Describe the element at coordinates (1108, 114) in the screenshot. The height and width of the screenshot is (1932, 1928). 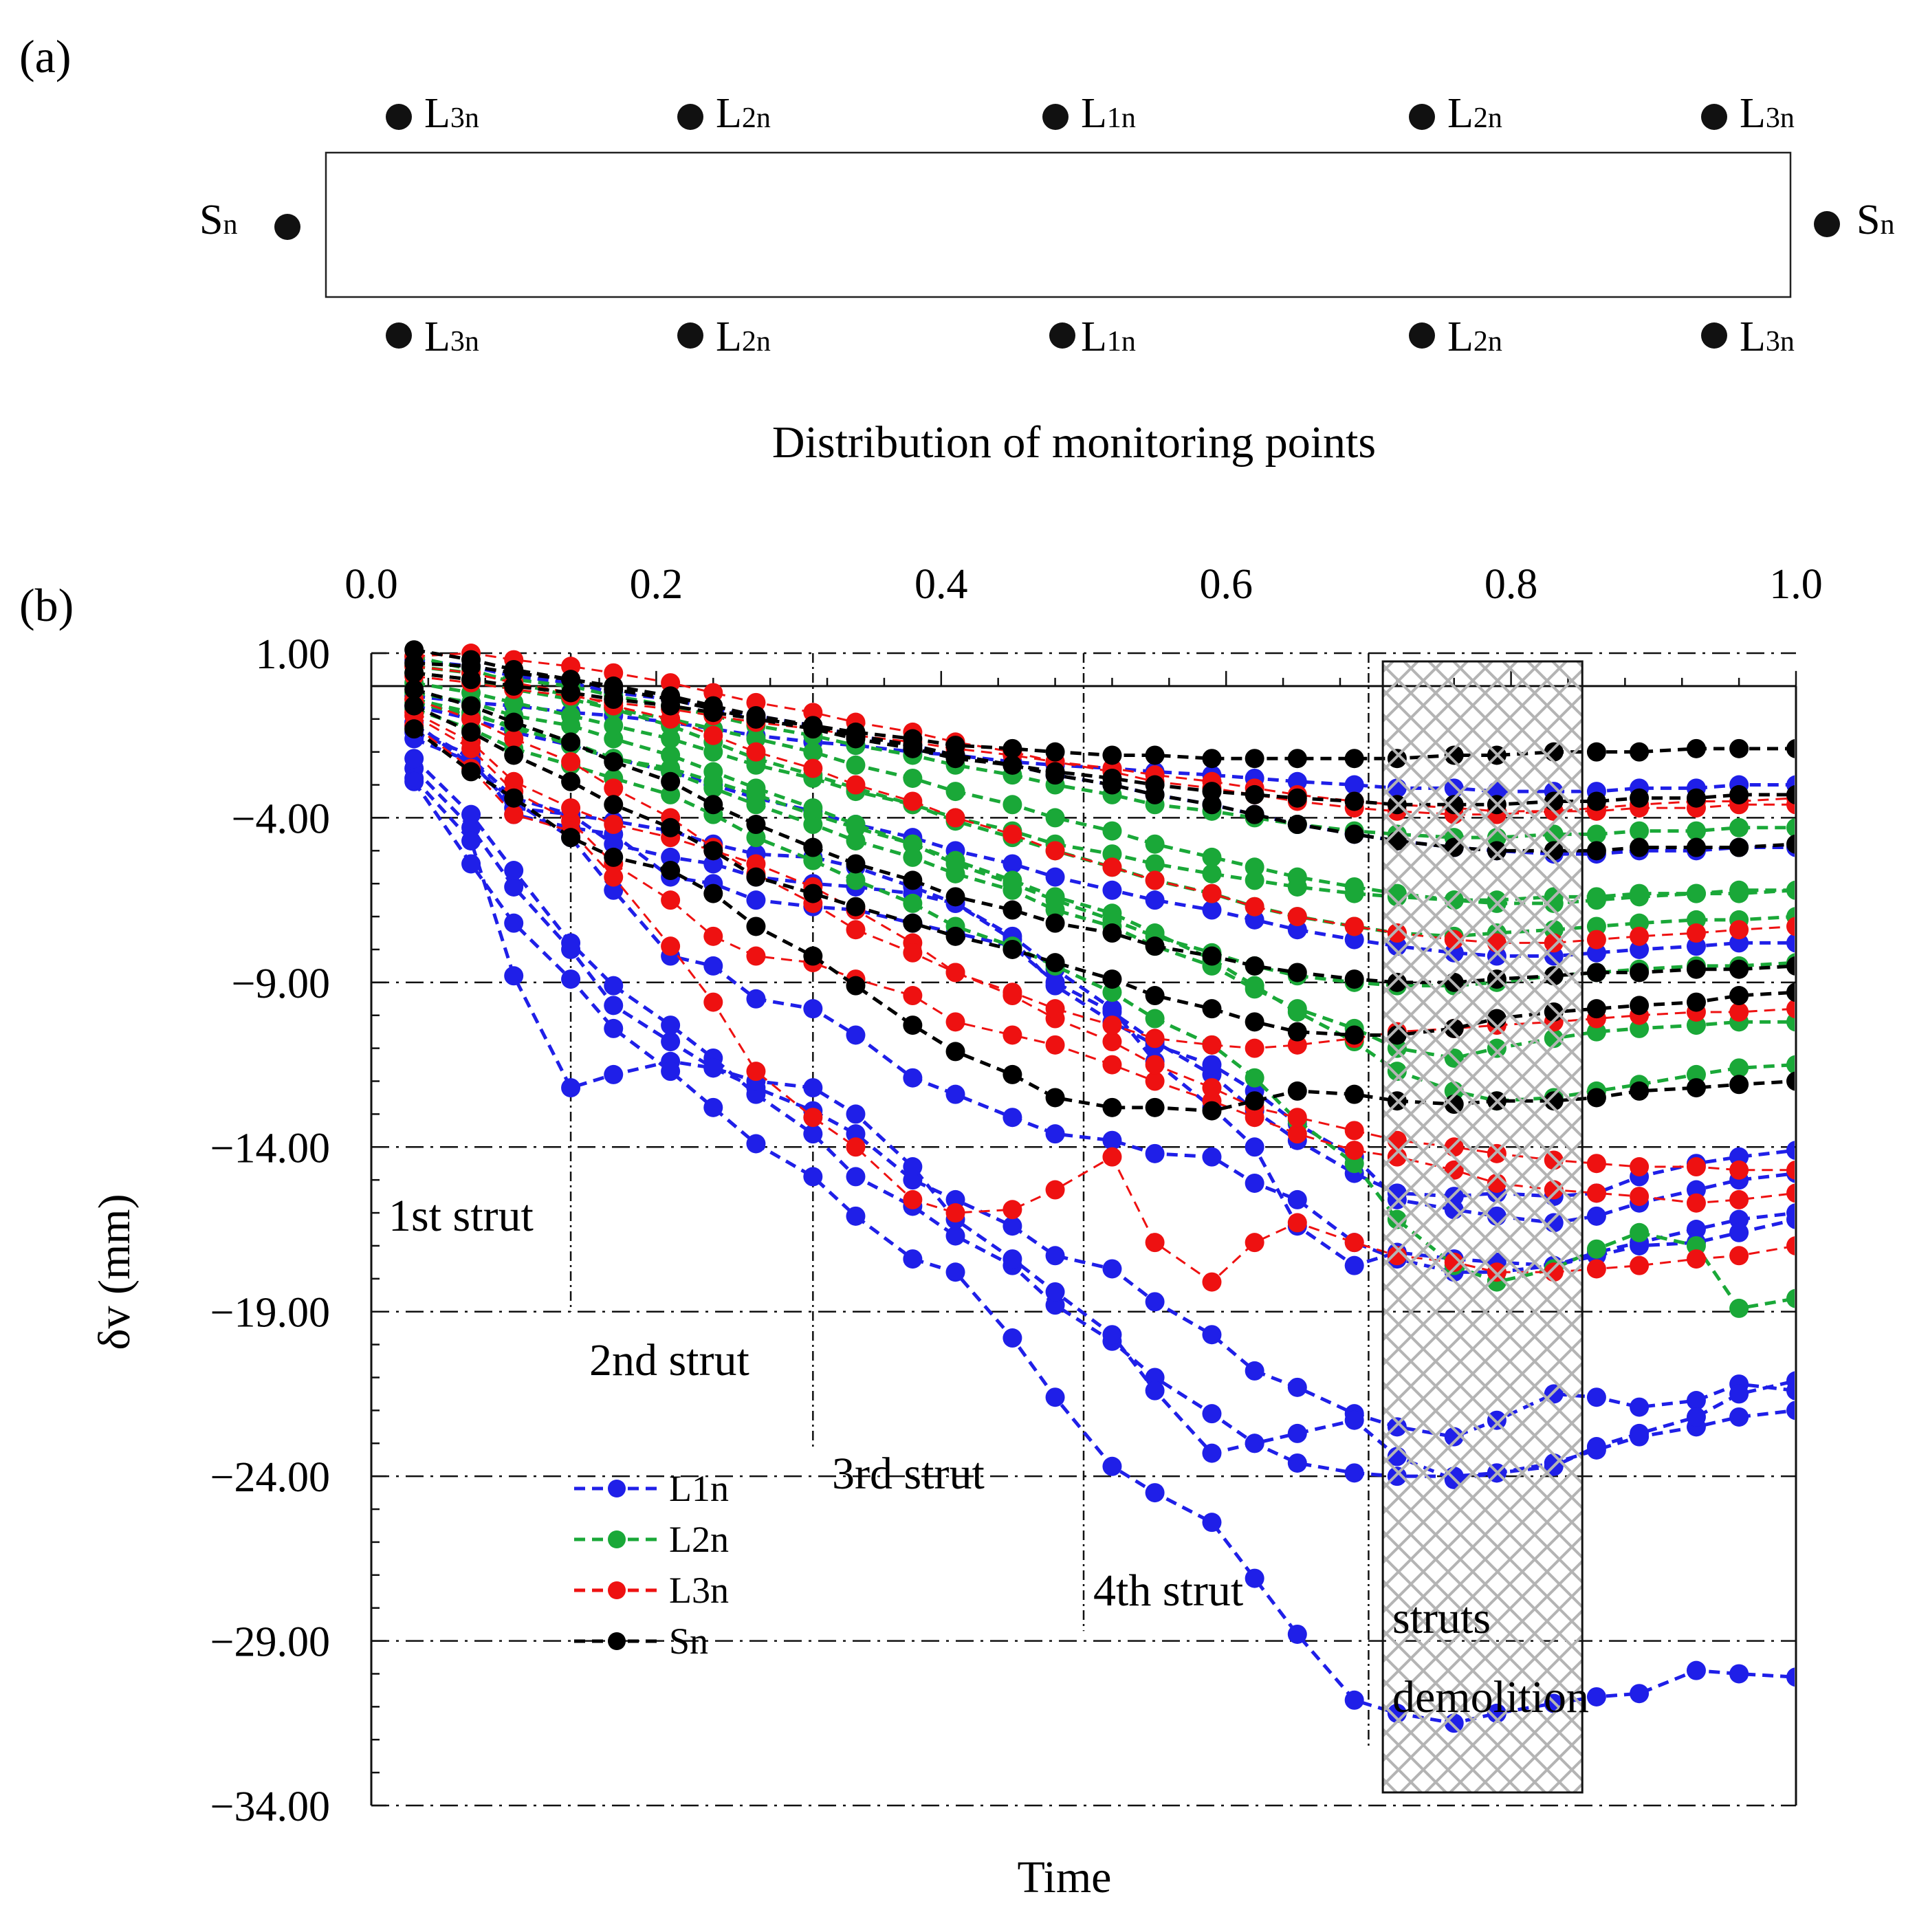
I see `monitoring-point-label: L1n` at that location.